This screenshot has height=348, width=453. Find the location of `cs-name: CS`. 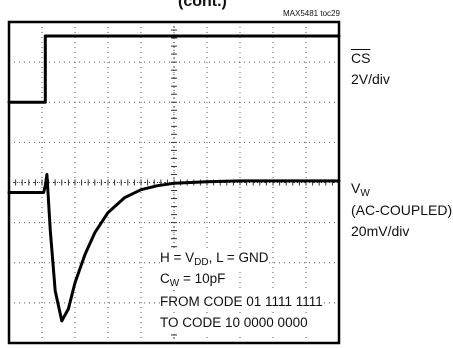

cs-name: CS is located at coordinates (361, 58).